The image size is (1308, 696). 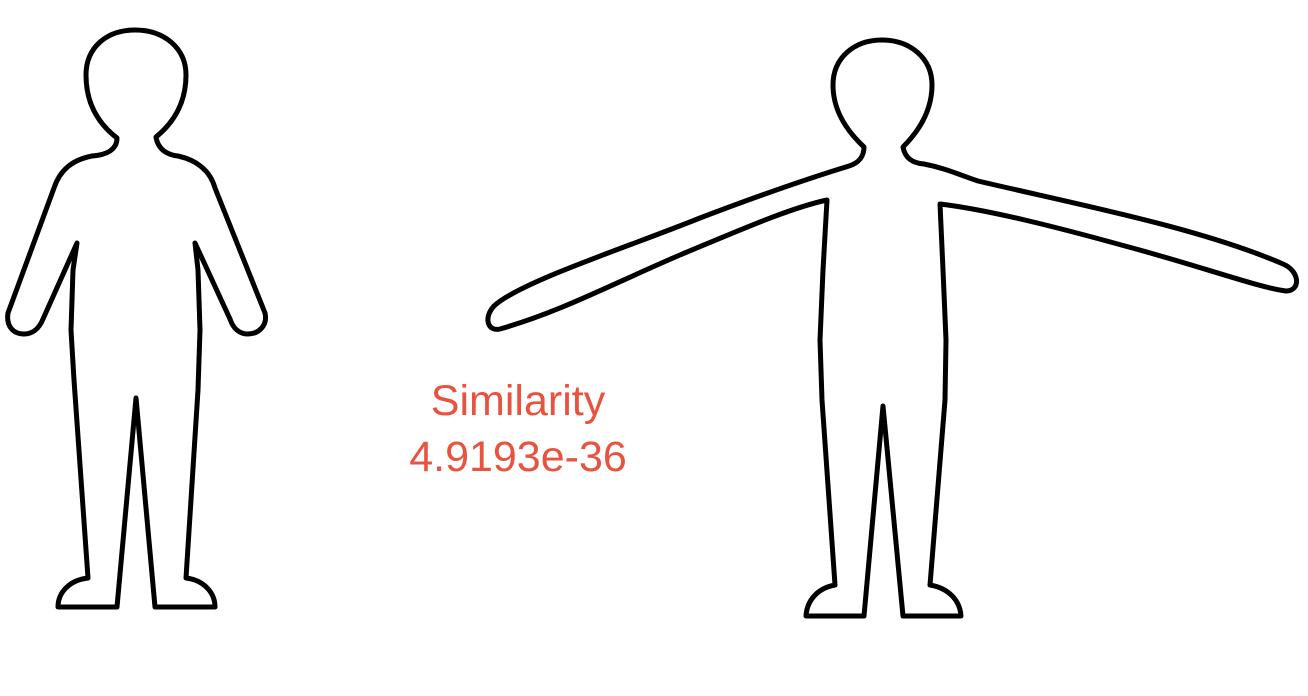 I want to click on similarity-label: Similarity, so click(x=518, y=401).